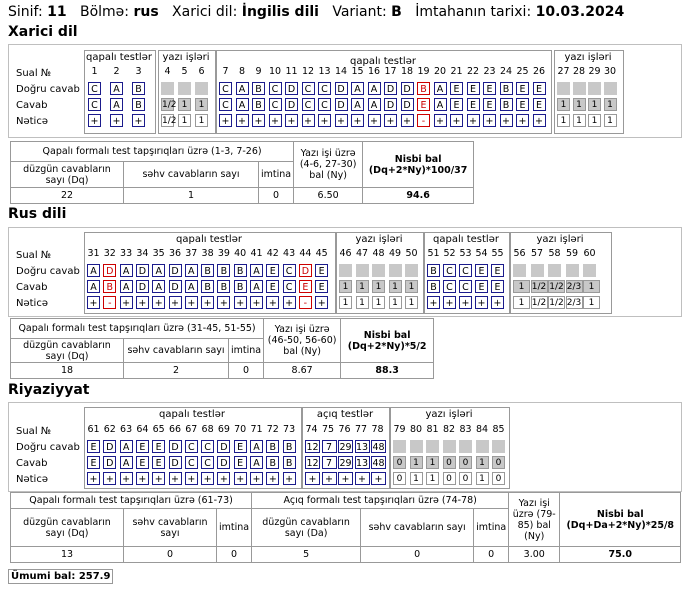 The image size is (688, 594). I want to click on xarici-group-closed2, so click(384, 92).